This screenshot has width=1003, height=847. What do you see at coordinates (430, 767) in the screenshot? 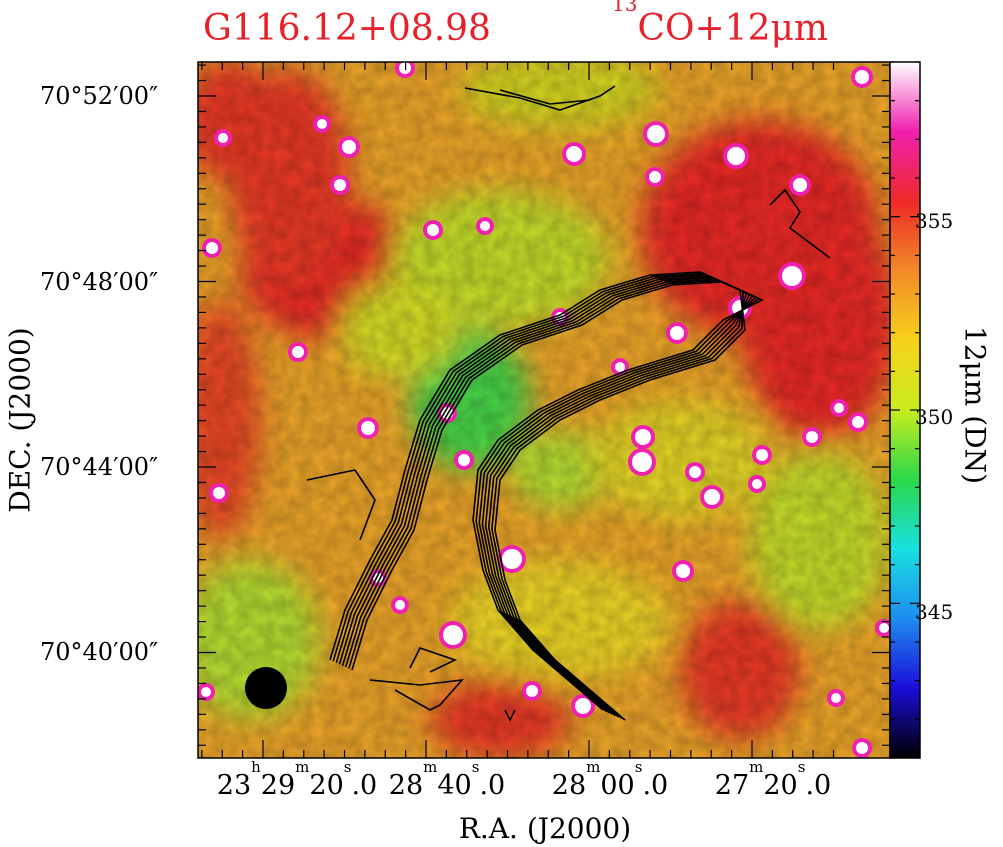
I see `xtick-2-m-unit: m` at bounding box center [430, 767].